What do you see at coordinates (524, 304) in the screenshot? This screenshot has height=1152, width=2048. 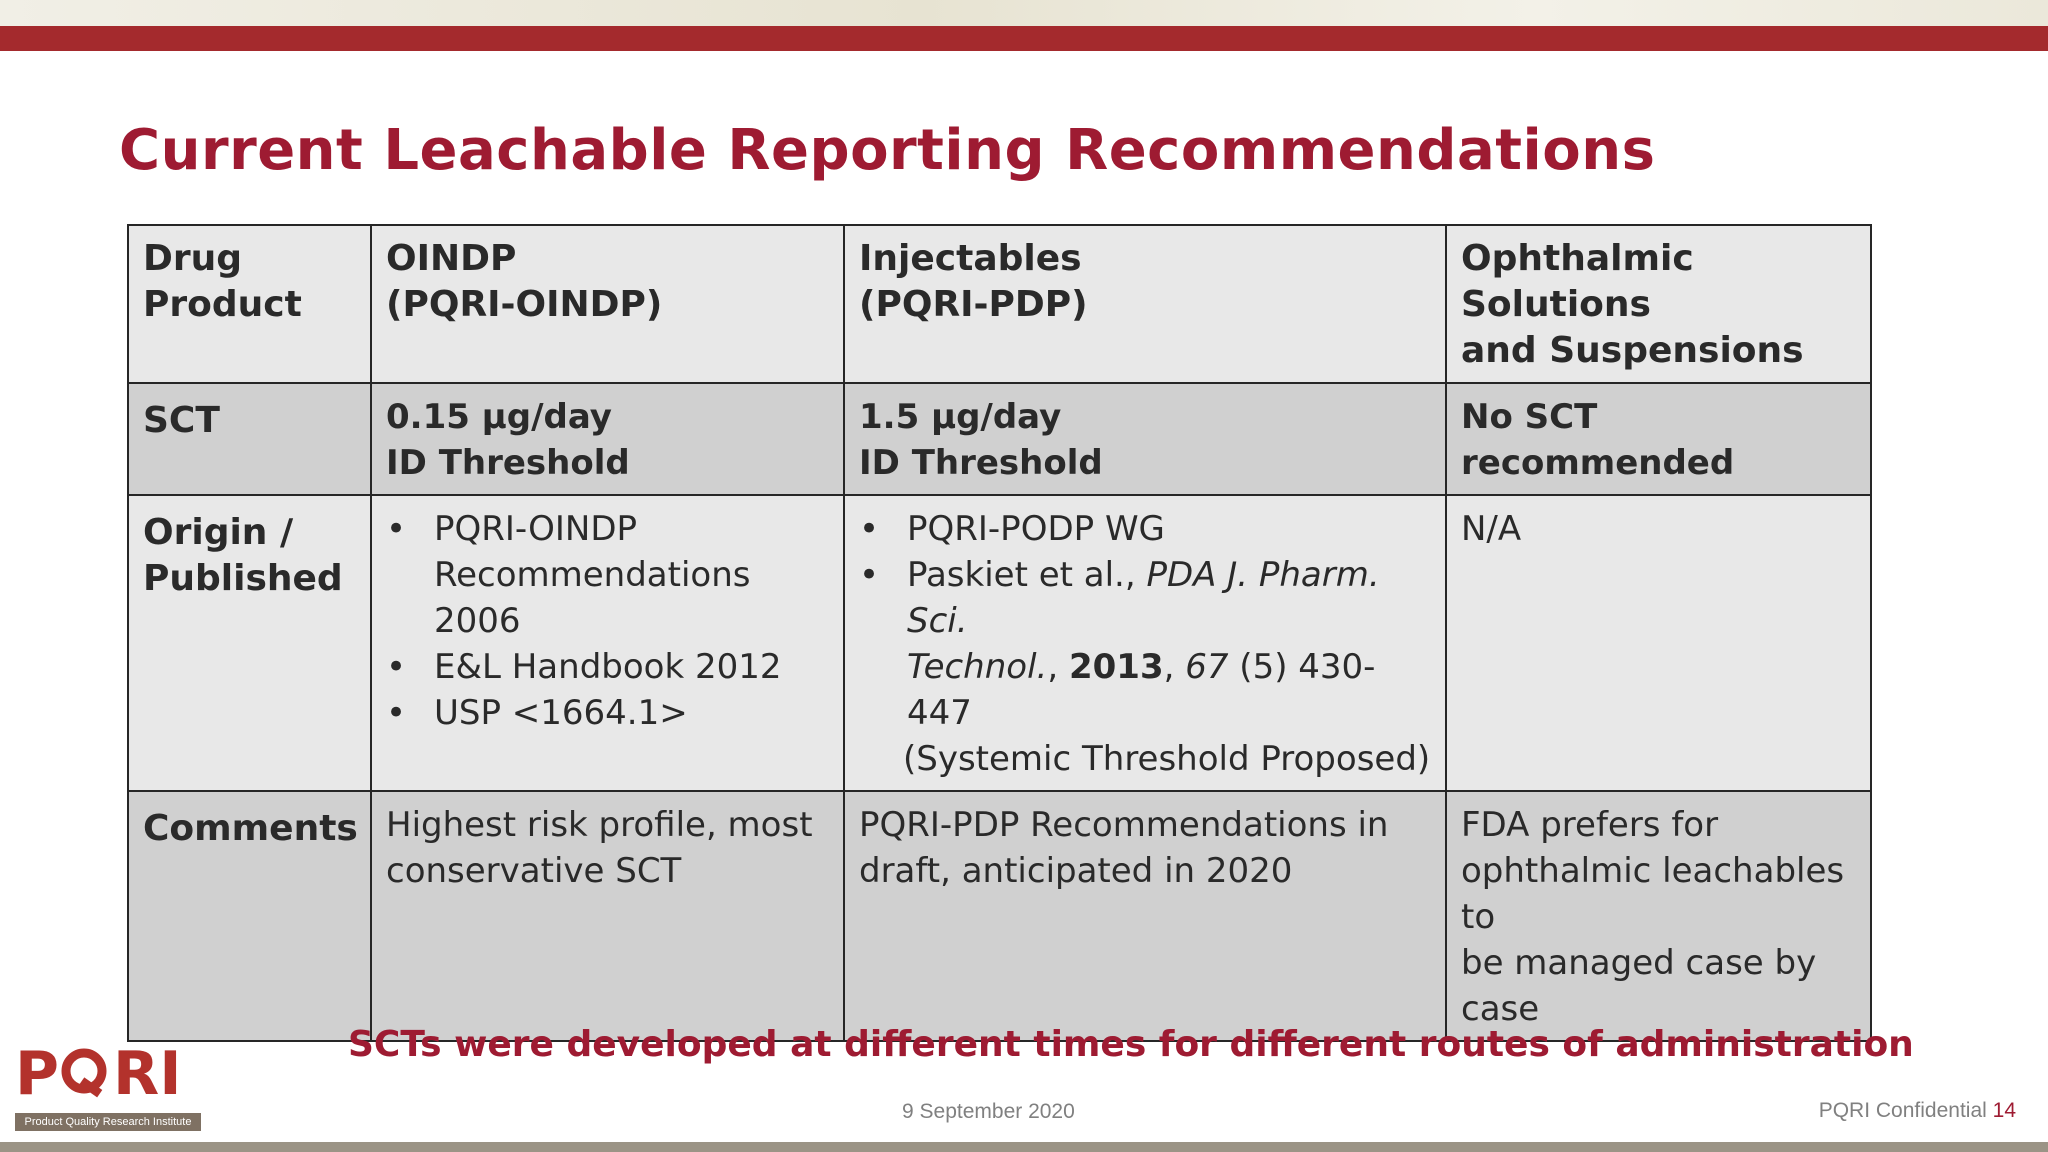 I see `header-oindp-line2: (PQRI-OINDP)` at bounding box center [524, 304].